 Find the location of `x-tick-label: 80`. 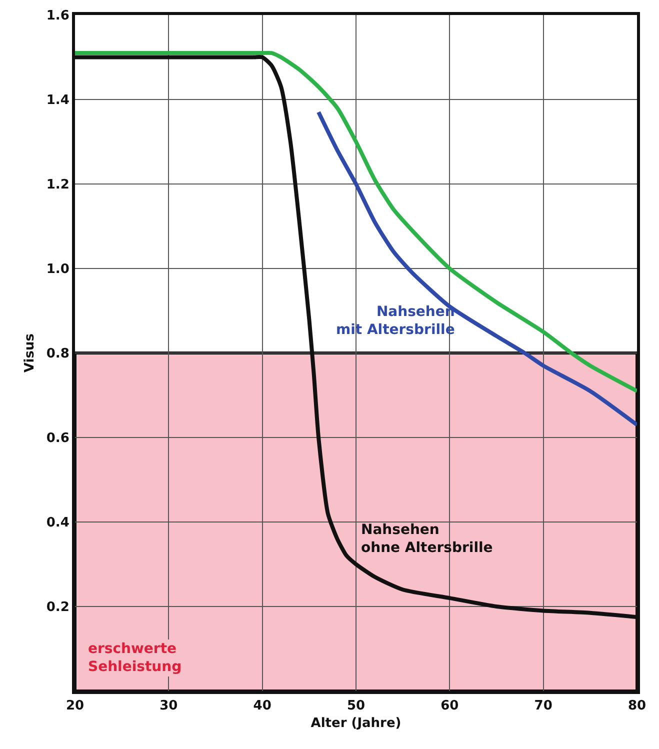

x-tick-label: 80 is located at coordinates (637, 706).